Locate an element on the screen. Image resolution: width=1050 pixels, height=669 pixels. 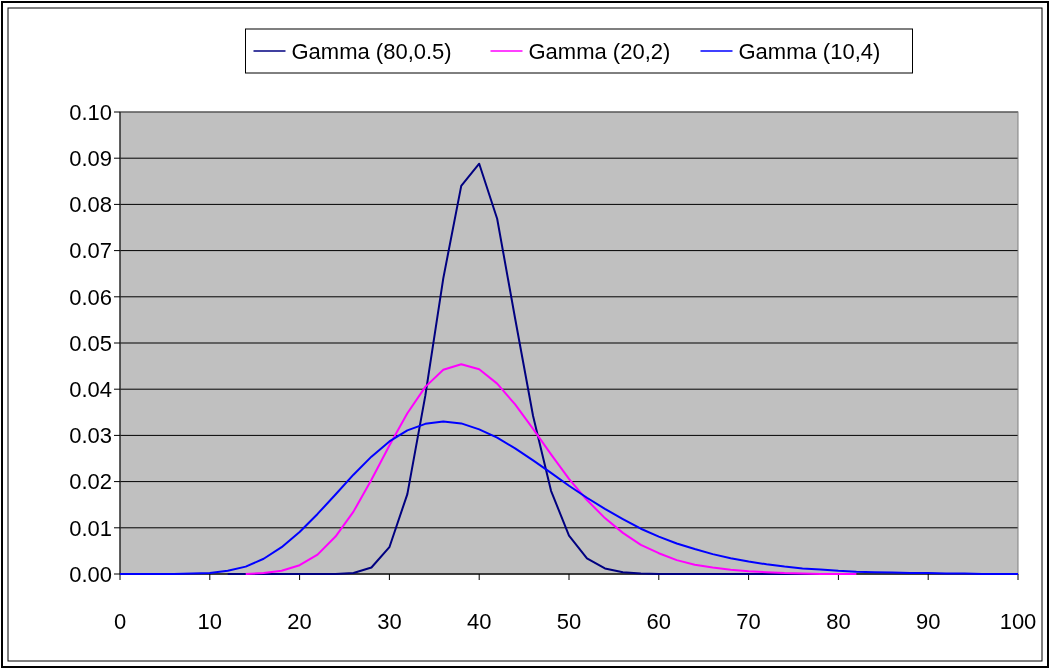
y-tick-label: 0.04 is located at coordinates (90, 389).